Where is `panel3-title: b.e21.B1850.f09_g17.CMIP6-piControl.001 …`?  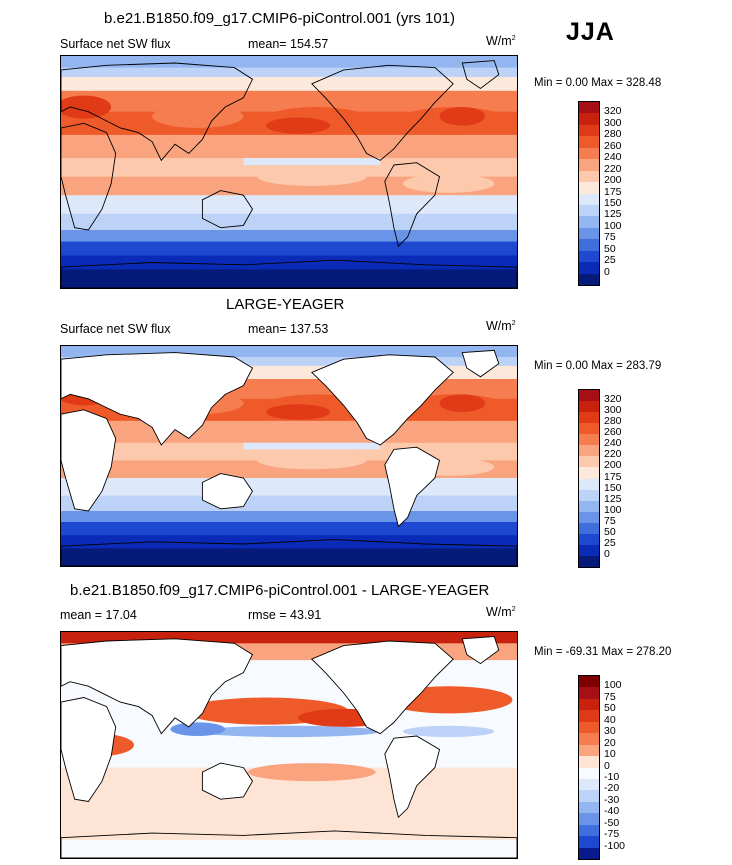
panel3-title: b.e21.B1850.f09_g17.CMIP6-piControl.001 … is located at coordinates (280, 590).